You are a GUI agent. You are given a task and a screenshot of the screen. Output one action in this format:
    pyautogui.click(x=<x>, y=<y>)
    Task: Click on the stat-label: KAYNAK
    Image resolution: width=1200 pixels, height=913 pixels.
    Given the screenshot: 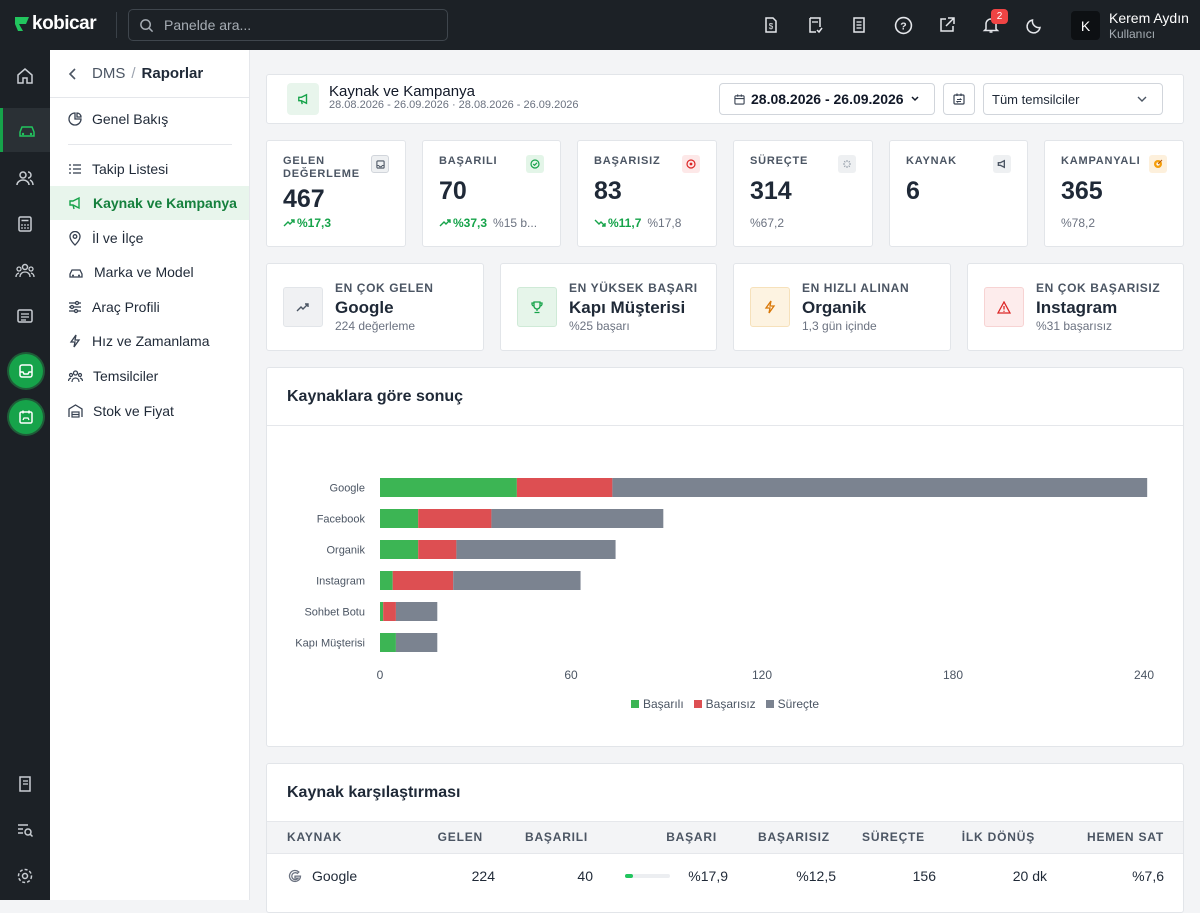 What is the action you would take?
    pyautogui.click(x=931, y=161)
    